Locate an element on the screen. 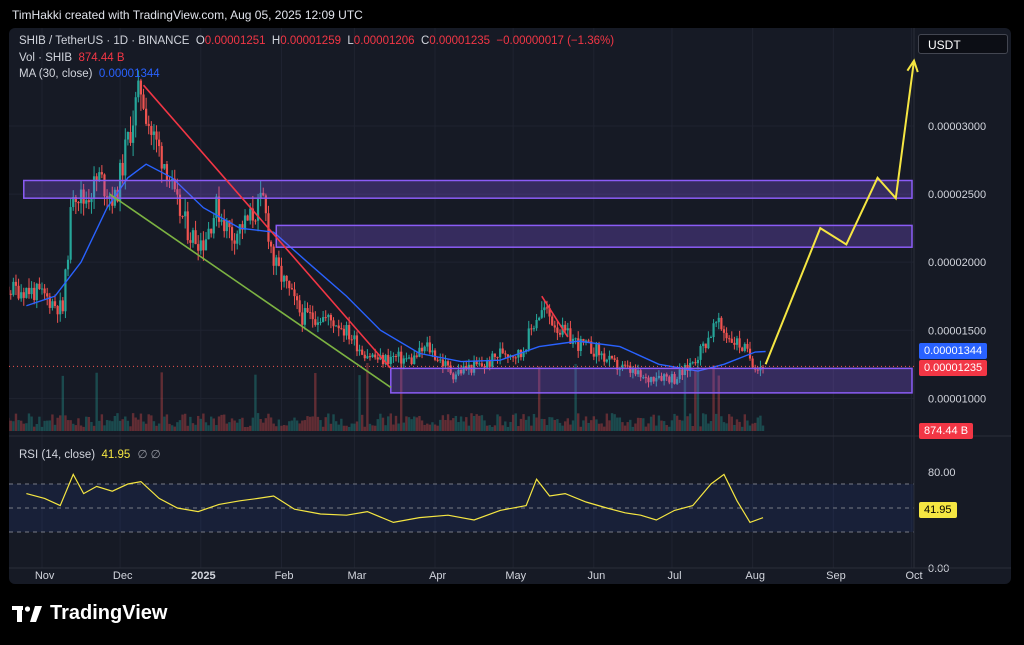 The height and width of the screenshot is (645, 1024). currency-button: USDT is located at coordinates (963, 44).